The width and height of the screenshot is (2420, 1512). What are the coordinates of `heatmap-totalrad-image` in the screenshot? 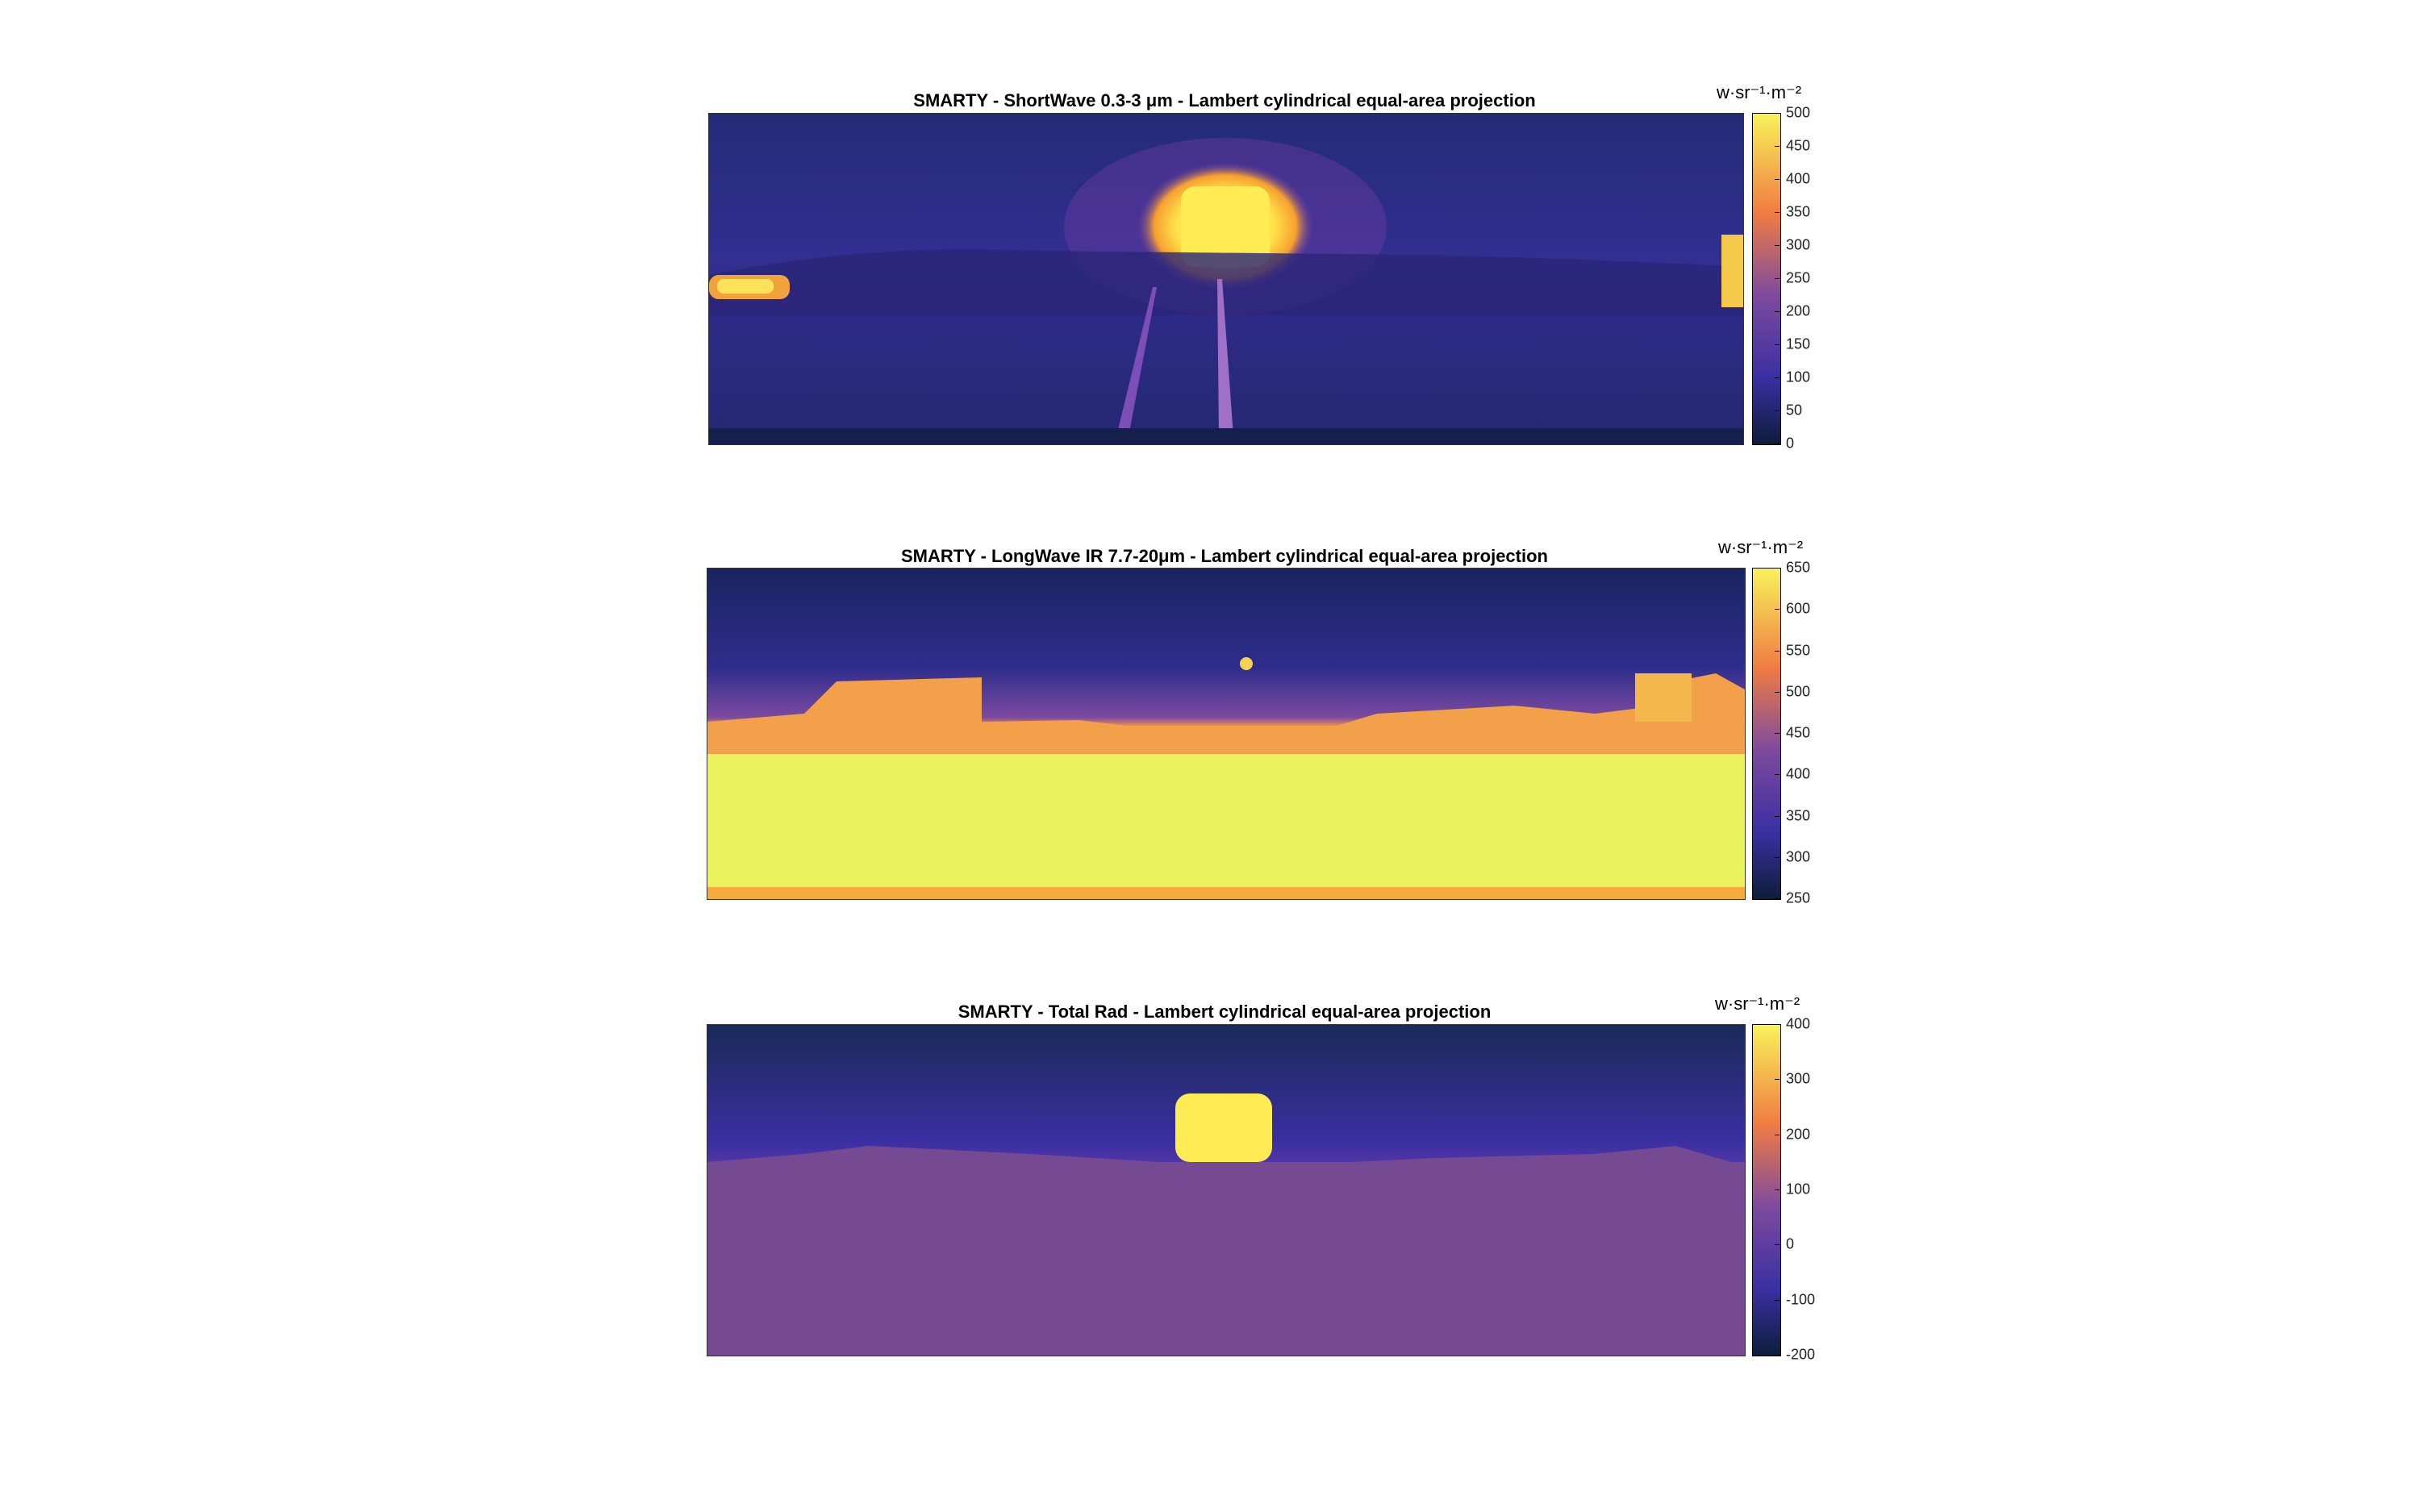 It's located at (1226, 1190).